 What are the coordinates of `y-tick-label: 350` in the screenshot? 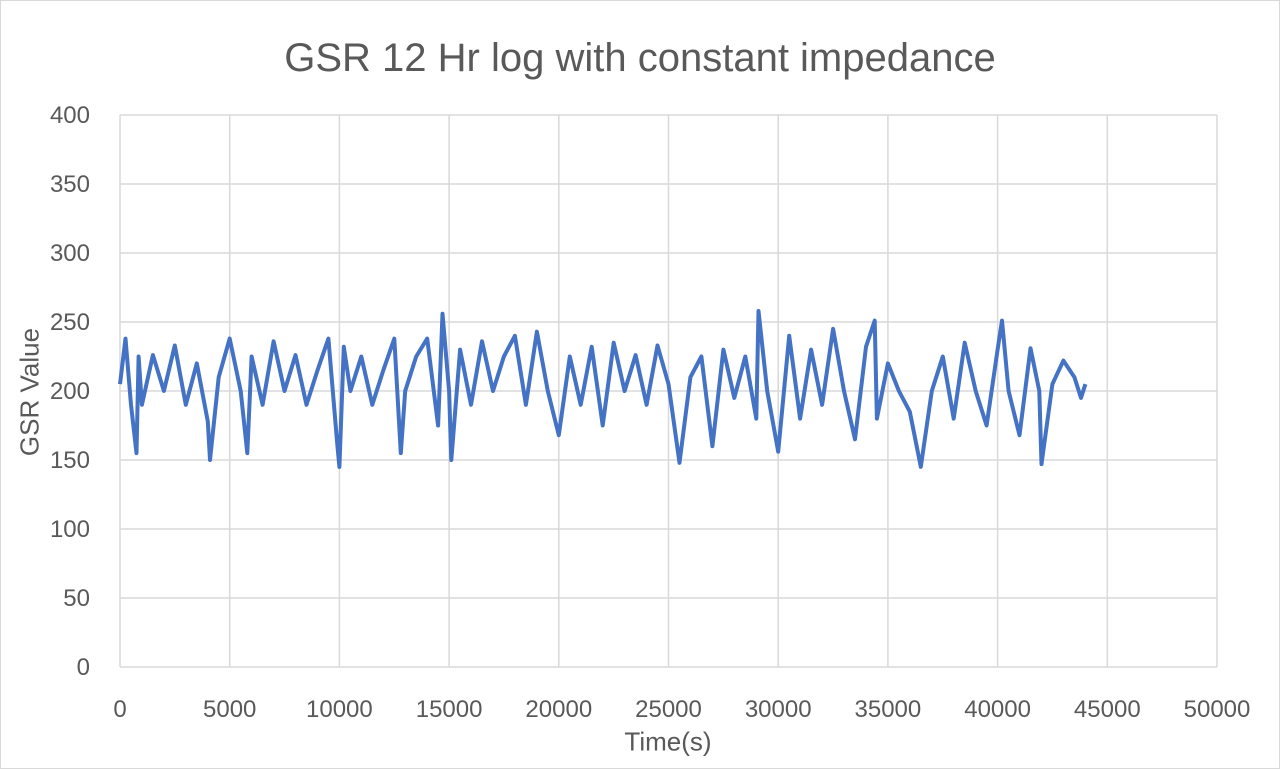 It's located at (70, 184).